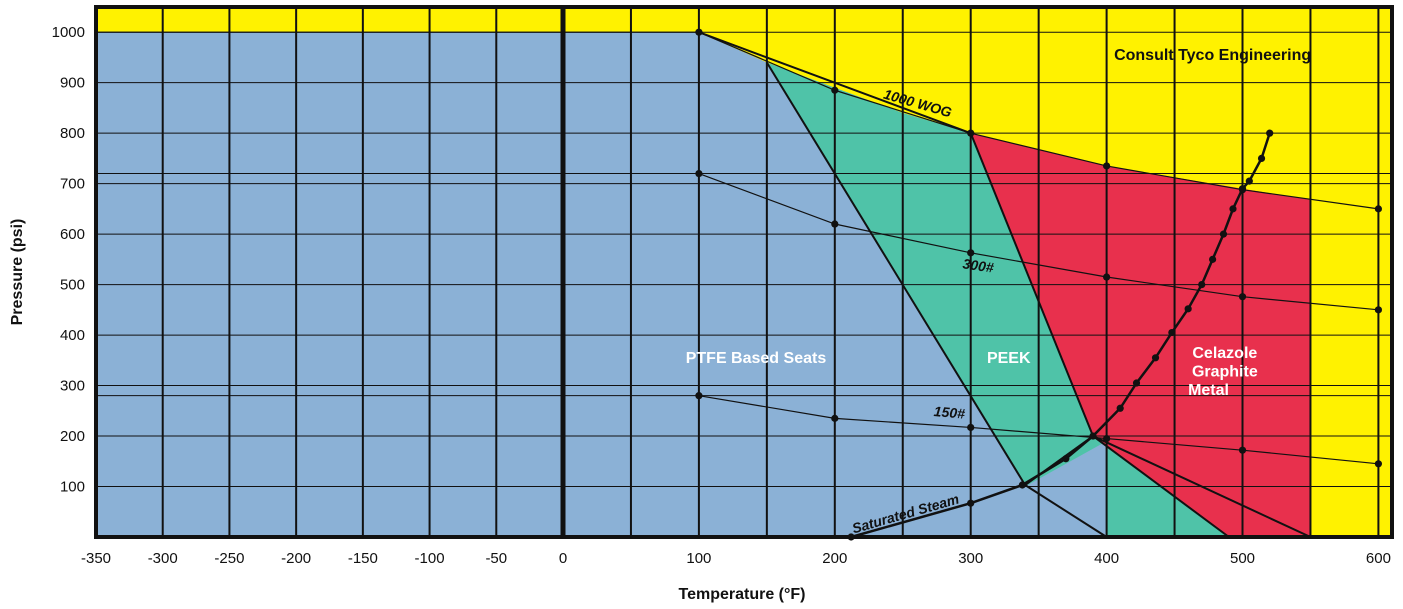 The height and width of the screenshot is (609, 1403). Describe the element at coordinates (363, 558) in the screenshot. I see `x-tick-label: -150` at that location.